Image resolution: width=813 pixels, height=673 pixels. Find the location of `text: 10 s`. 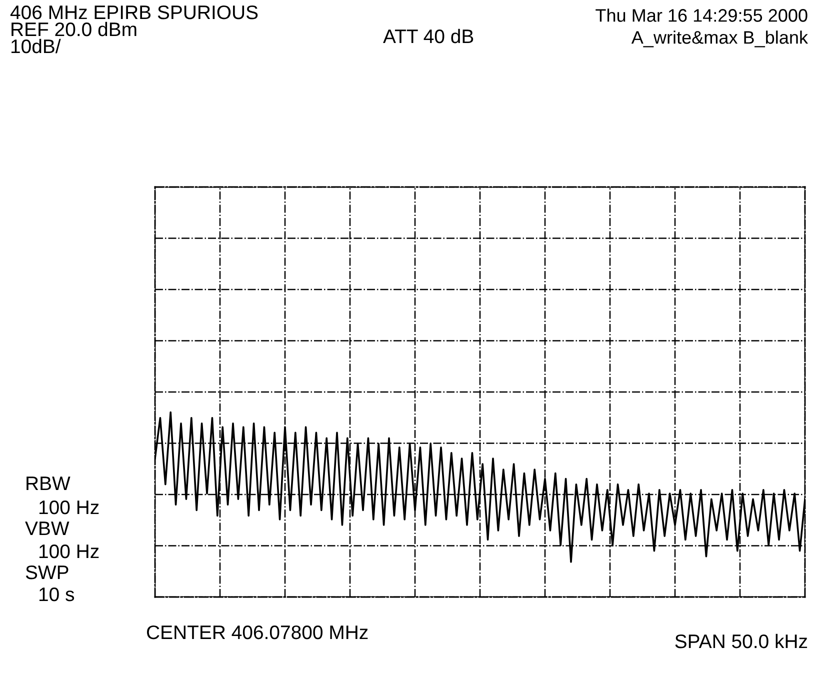

text: 10 s is located at coordinates (56, 594).